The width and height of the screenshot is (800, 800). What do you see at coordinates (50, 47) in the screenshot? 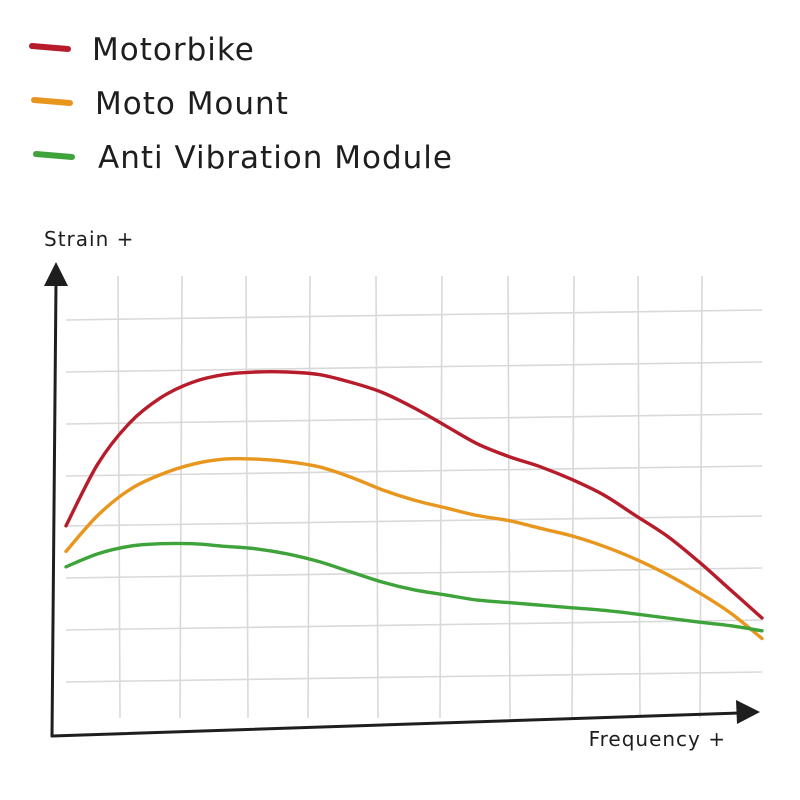
I see `legend-swatch-motorbike` at bounding box center [50, 47].